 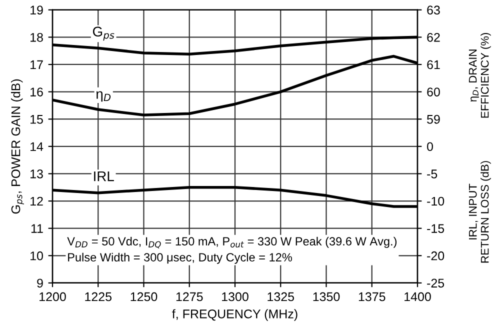 What do you see at coordinates (104, 177) in the screenshot?
I see `series-label: IRL` at bounding box center [104, 177].